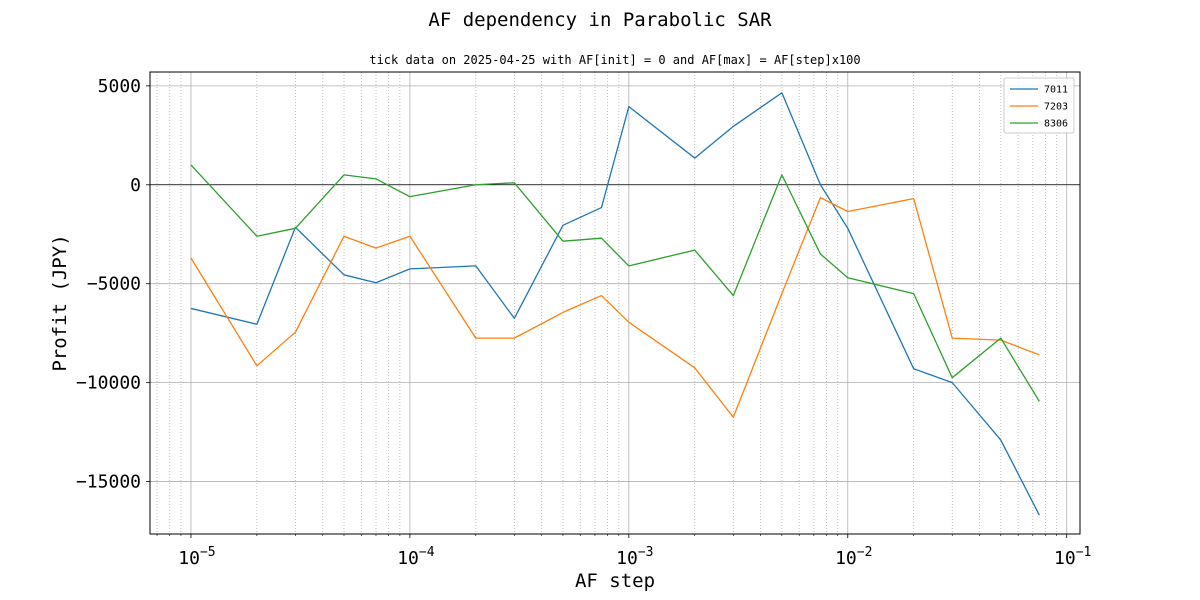 This screenshot has width=1200, height=600. What do you see at coordinates (114, 284) in the screenshot?
I see `y-tick-label: −5000` at bounding box center [114, 284].